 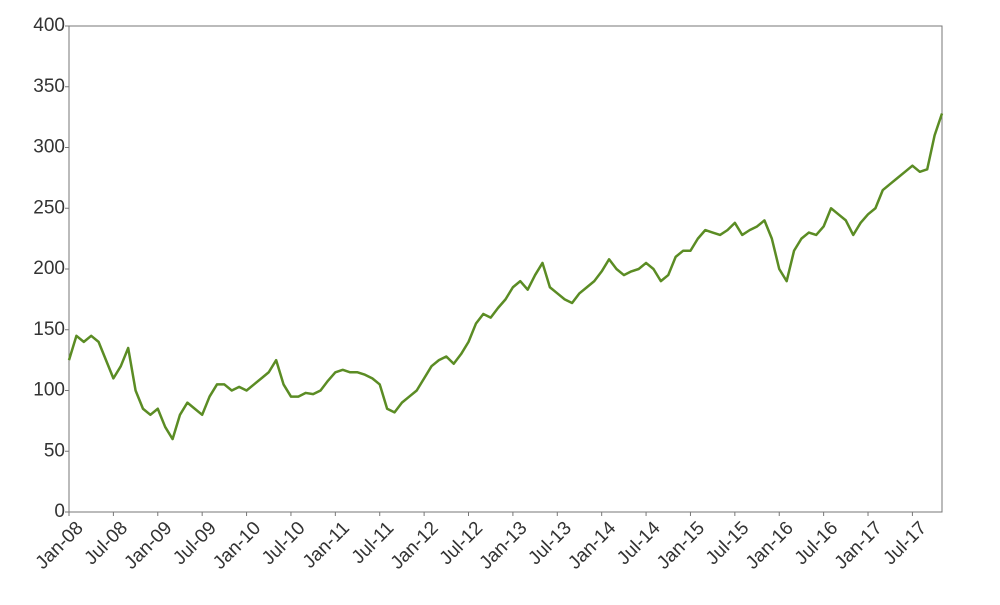 What do you see at coordinates (59, 511) in the screenshot?
I see `y-tick-label: 0` at bounding box center [59, 511].